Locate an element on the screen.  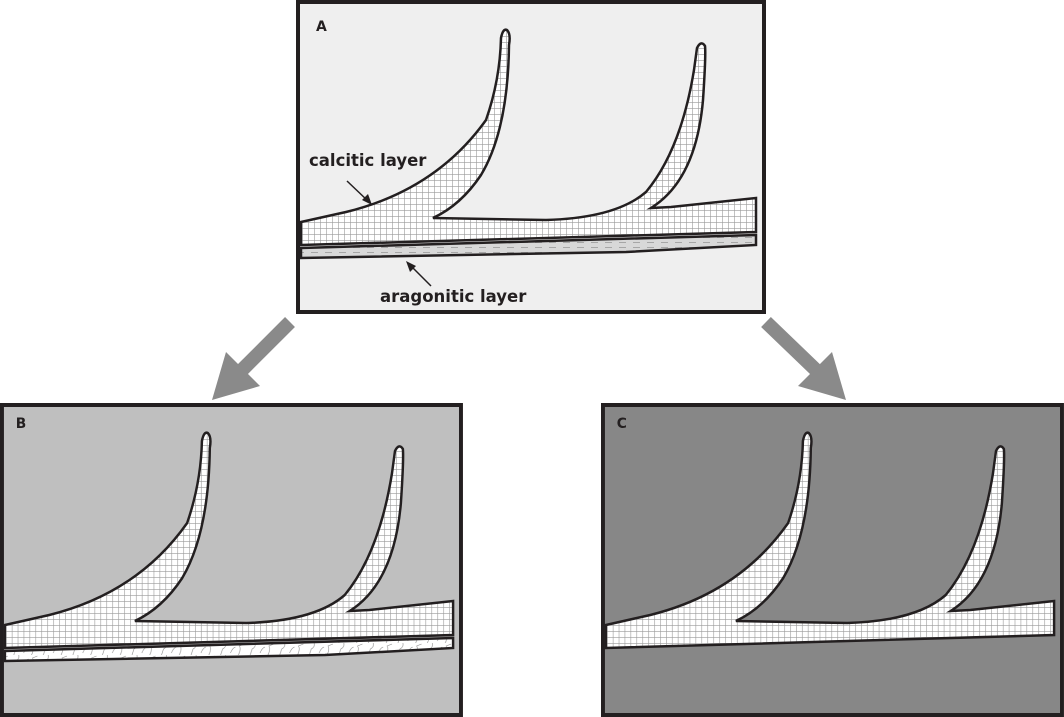
arrow-to-b-icon is located at coordinates (253, 358).